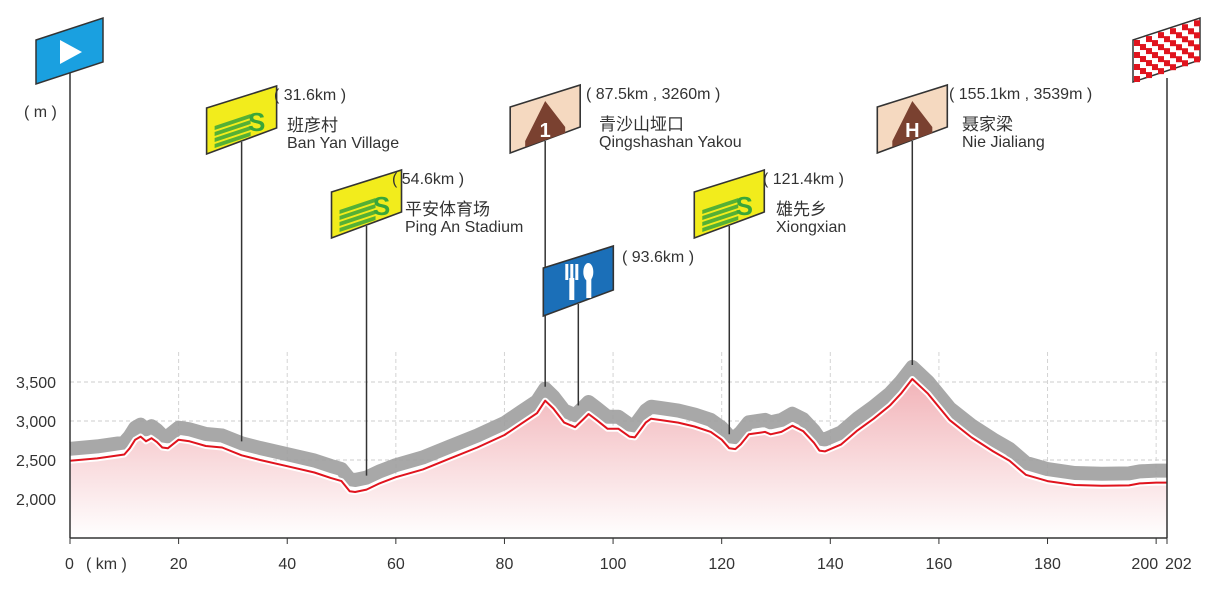 The image size is (1226, 601). I want to click on x-axis-unit-label: ( km ), so click(106, 564).